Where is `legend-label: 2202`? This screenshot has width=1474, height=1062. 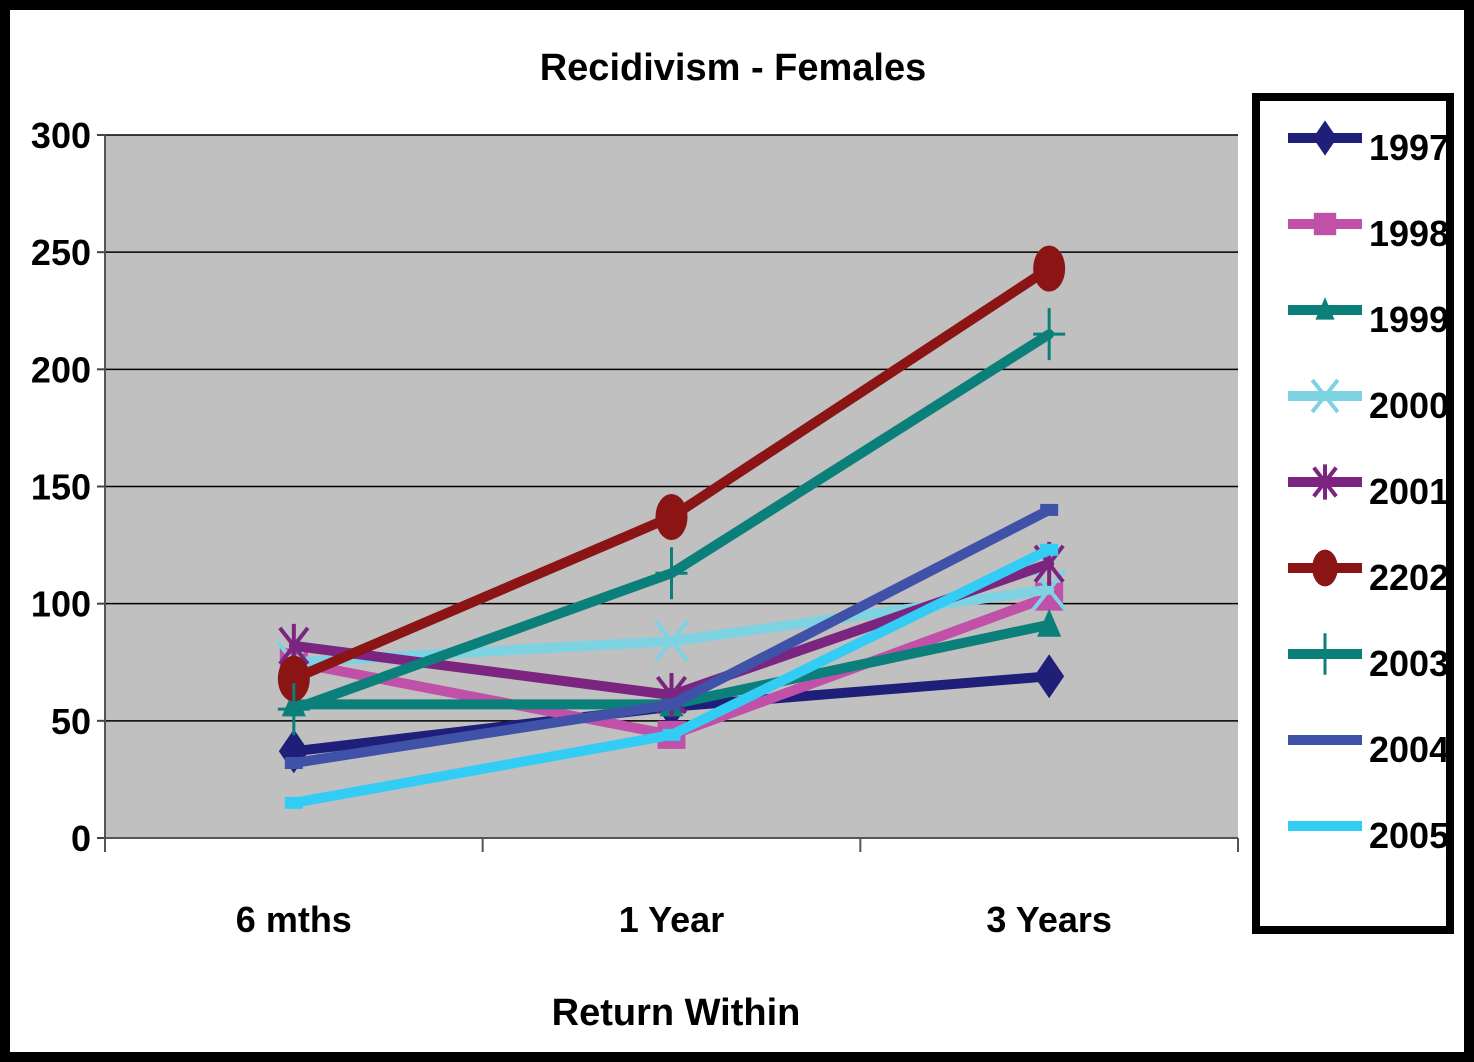
legend-label: 2202 is located at coordinates (1409, 577).